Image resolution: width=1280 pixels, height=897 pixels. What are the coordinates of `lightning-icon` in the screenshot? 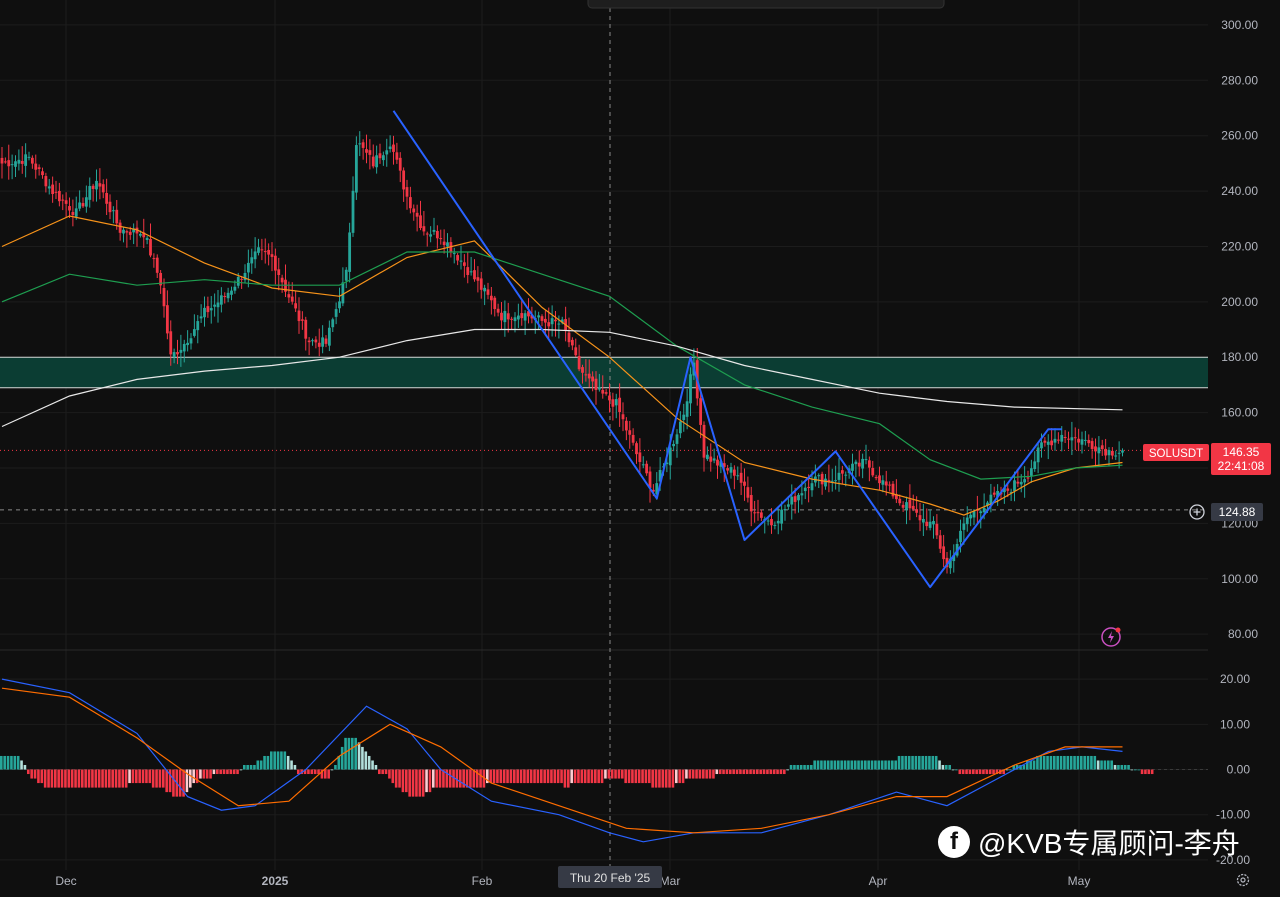 It's located at (1111, 637).